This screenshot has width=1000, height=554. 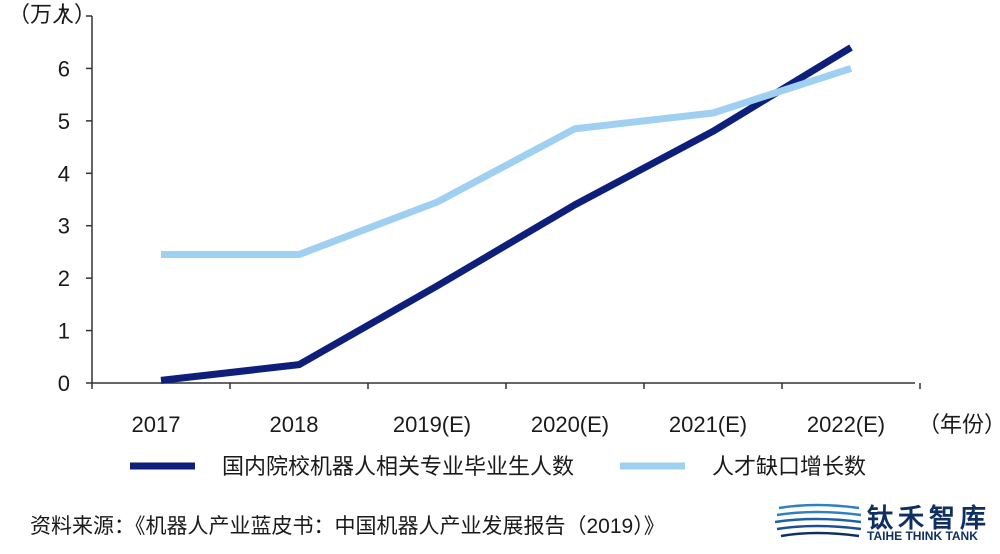 I want to click on source-note: 资料来源：《机器人产业蓝皮书：中国机器人产业发展报告（2019）》, so click(x=347, y=526).